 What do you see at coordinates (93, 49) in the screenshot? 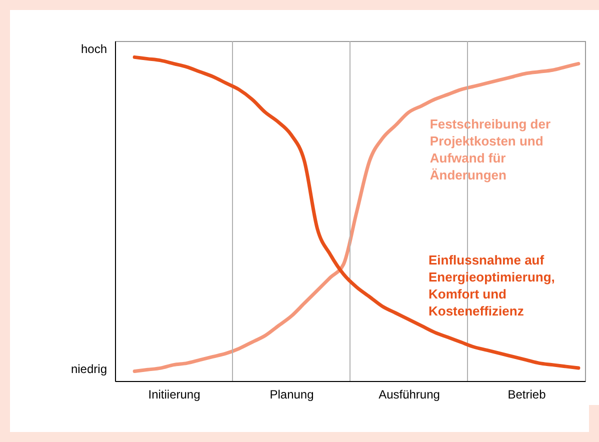
I see `text: hoch` at bounding box center [93, 49].